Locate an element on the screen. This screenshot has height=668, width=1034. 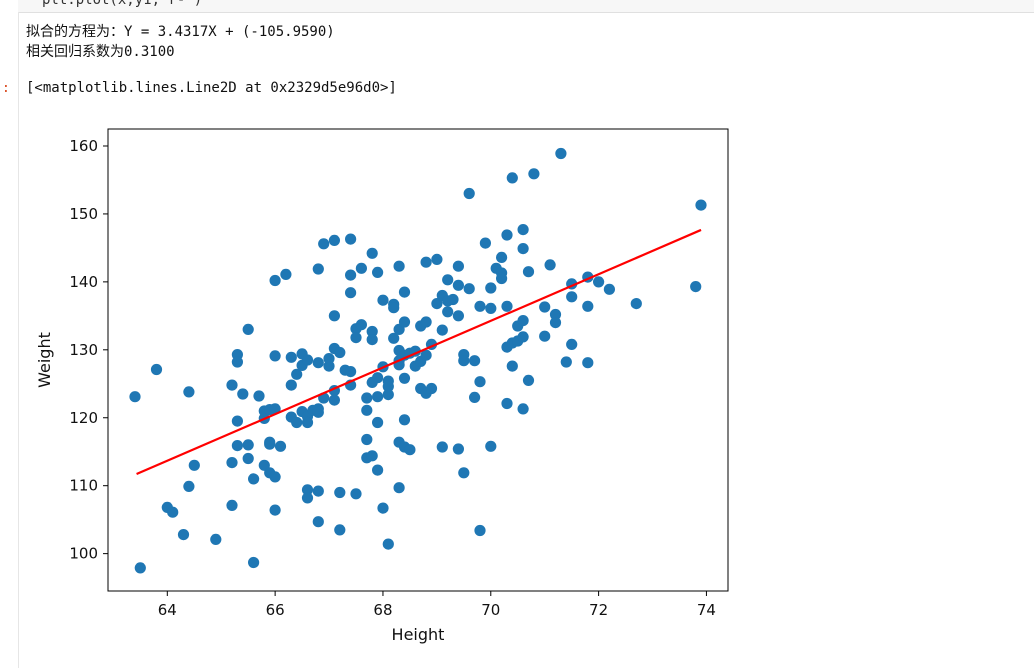
y-tick-label: 120 is located at coordinates (83, 418).